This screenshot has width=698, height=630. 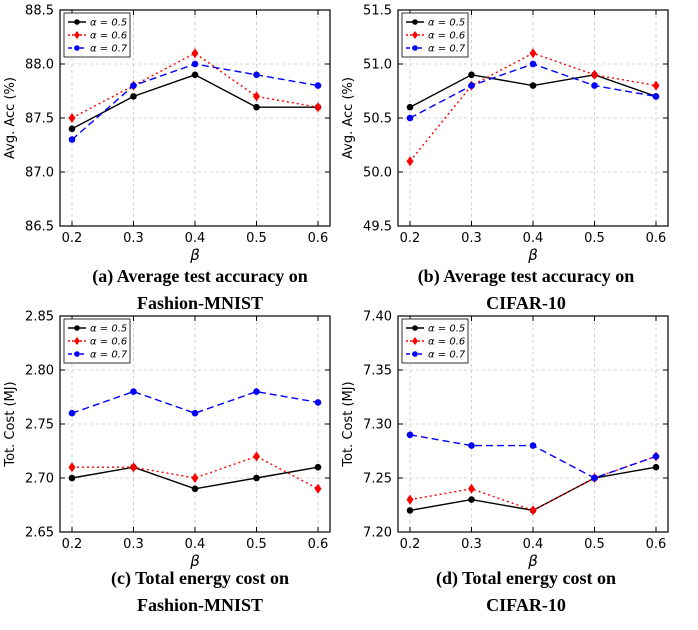 I want to click on y-tick-label: 87.0, so click(x=39, y=173).